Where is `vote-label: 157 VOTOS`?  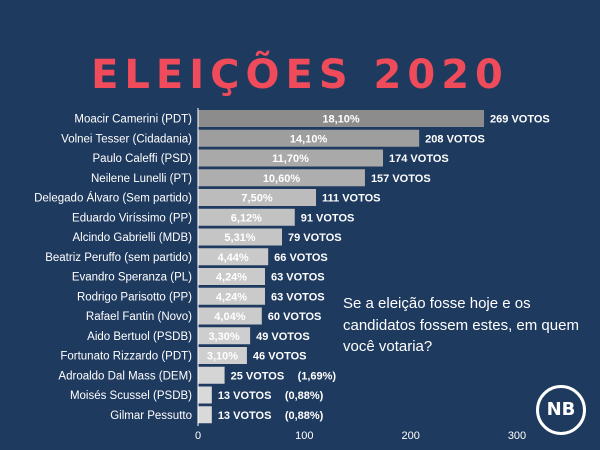
vote-label: 157 VOTOS is located at coordinates (401, 179).